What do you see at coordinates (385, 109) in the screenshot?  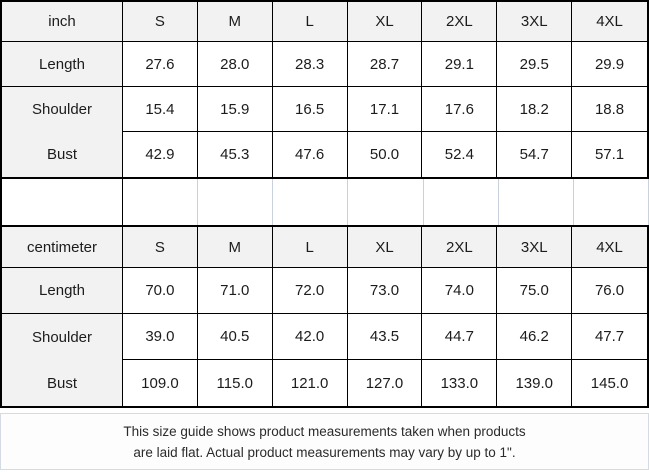 I see `value-cell: 17.1` at bounding box center [385, 109].